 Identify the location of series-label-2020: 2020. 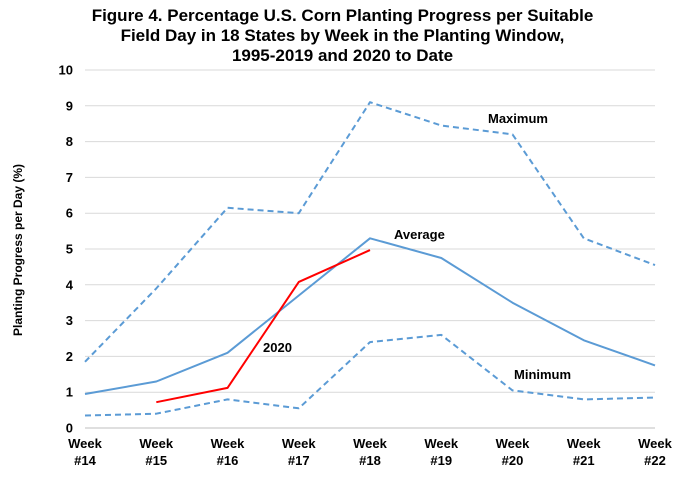
(277, 347).